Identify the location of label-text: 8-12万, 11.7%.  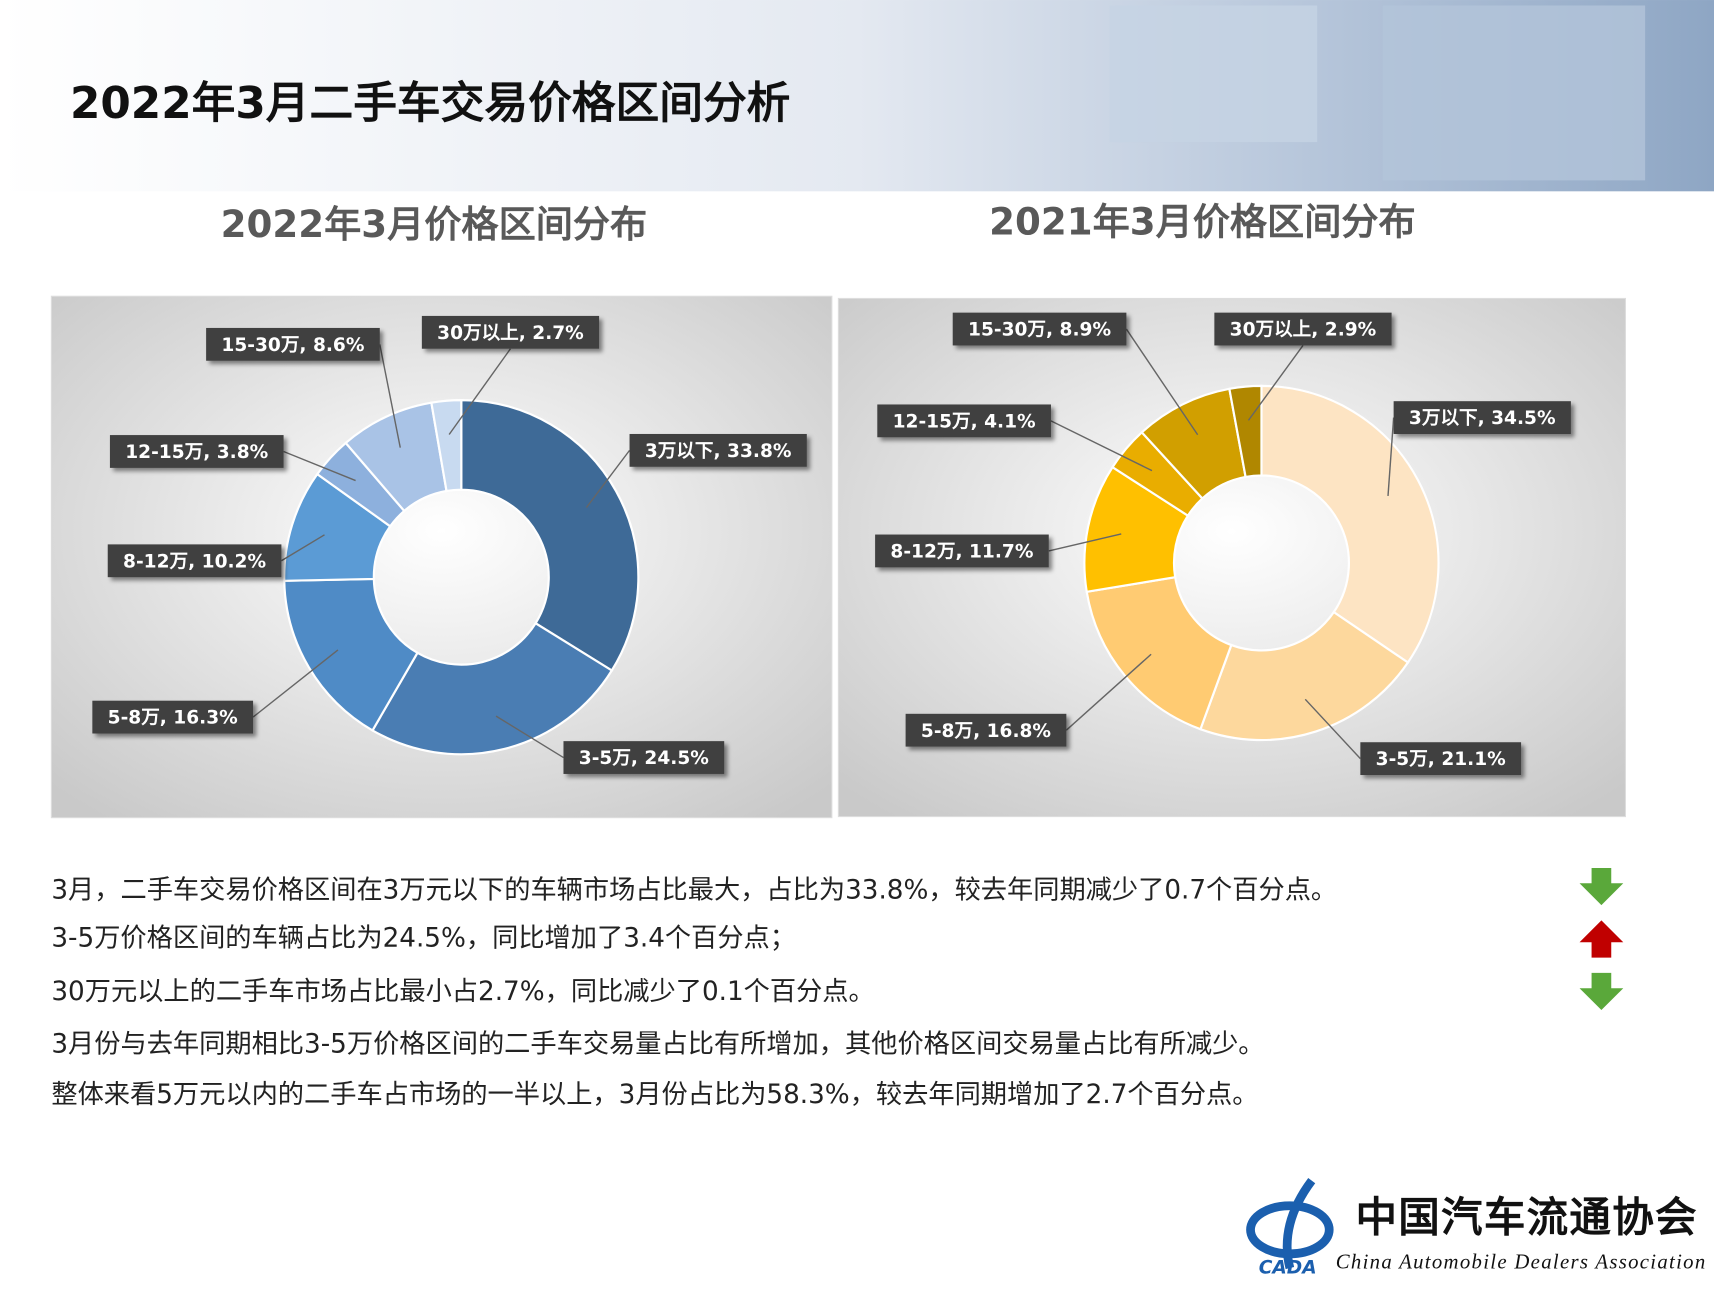
(961, 552).